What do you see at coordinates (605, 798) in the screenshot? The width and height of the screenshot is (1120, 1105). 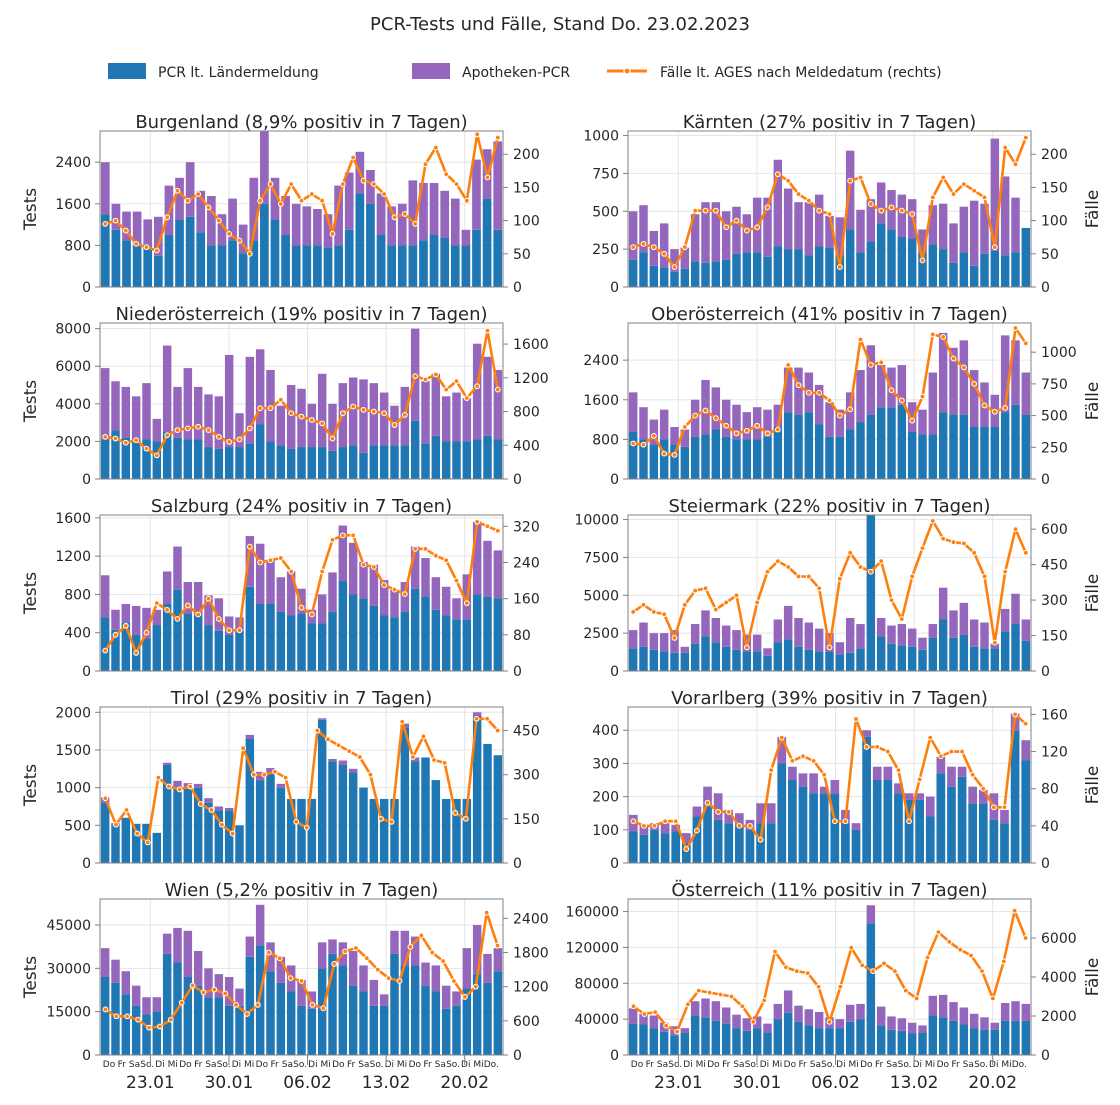 I see `left-tick-label: 200` at bounding box center [605, 798].